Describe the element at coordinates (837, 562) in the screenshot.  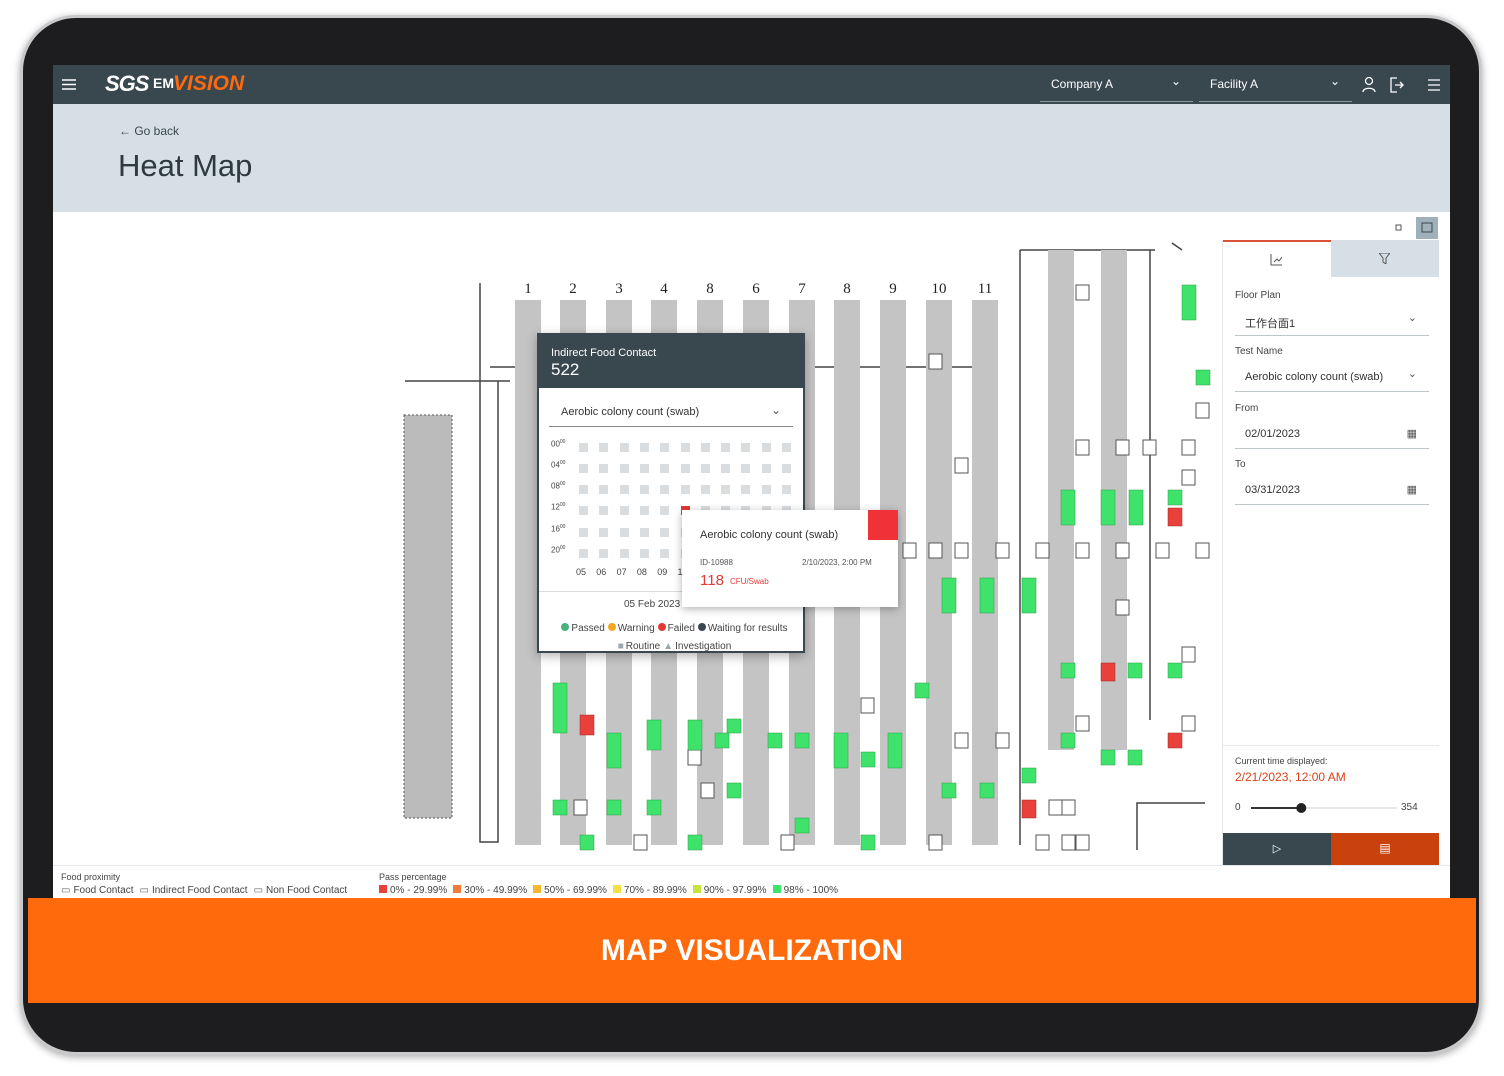
I see `tooltip-datetime: 2/10/2023, 2:00 PM` at that location.